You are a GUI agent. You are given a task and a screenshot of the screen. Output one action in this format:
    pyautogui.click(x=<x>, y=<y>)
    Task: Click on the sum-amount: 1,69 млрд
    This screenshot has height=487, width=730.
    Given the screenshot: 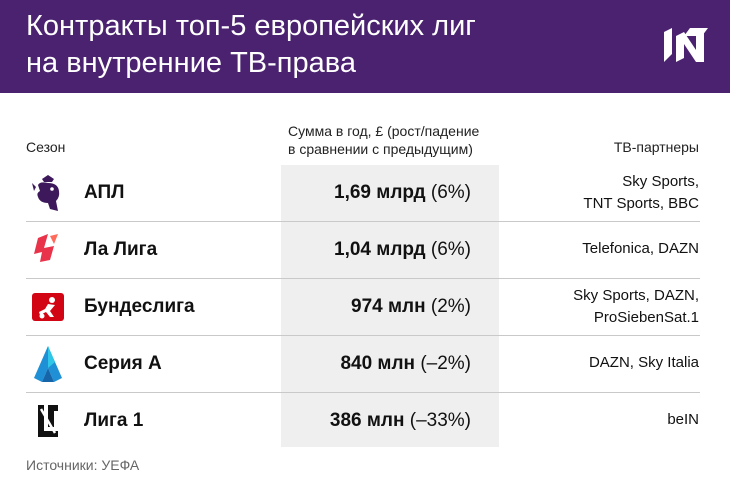 What is the action you would take?
    pyautogui.click(x=380, y=192)
    